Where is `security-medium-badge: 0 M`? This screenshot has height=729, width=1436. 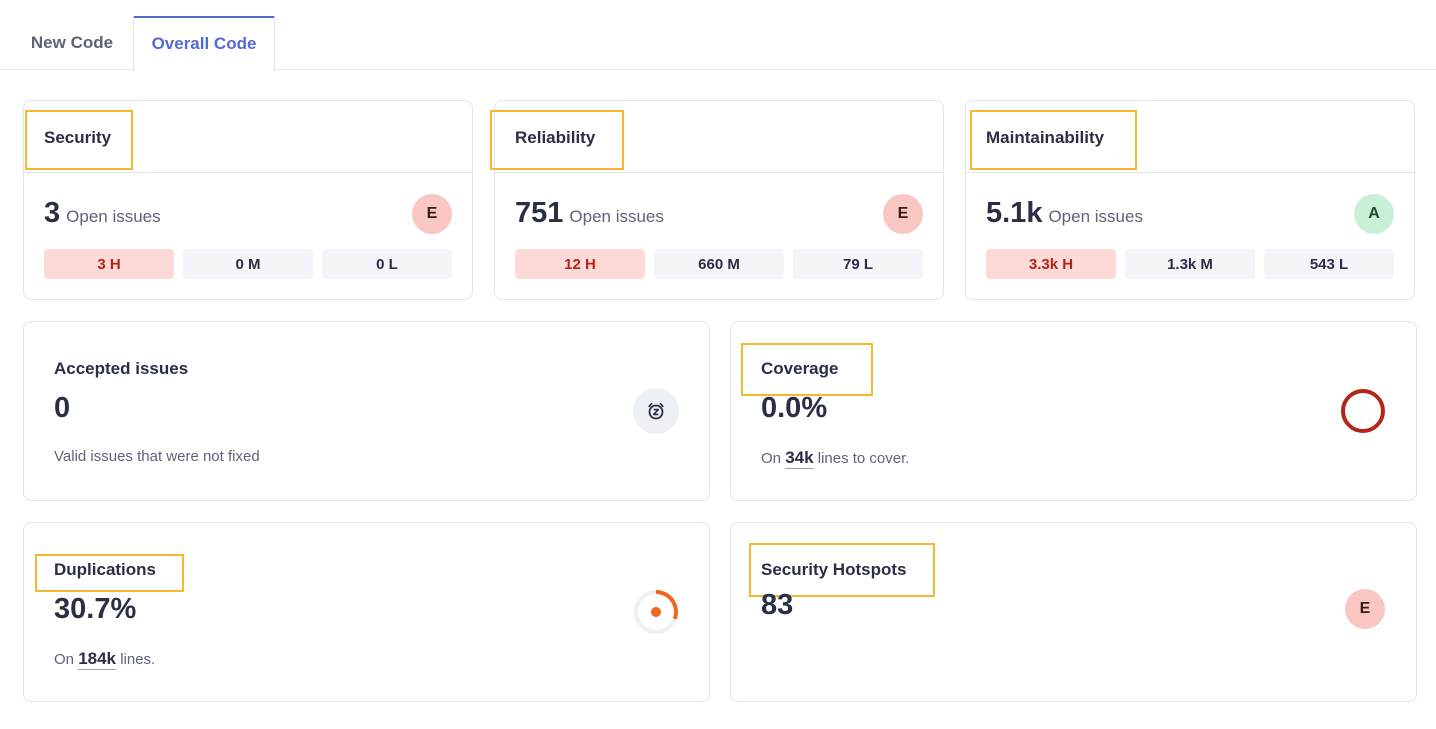 security-medium-badge: 0 M is located at coordinates (248, 264).